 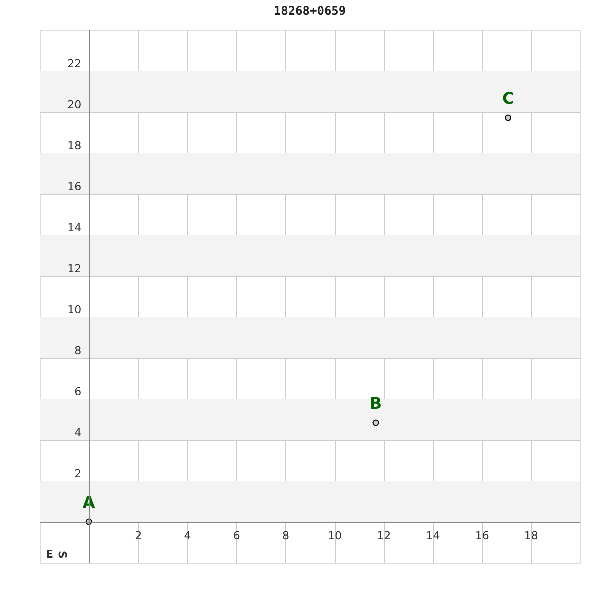 I want to click on y-tick-label: 8, so click(x=78, y=351).